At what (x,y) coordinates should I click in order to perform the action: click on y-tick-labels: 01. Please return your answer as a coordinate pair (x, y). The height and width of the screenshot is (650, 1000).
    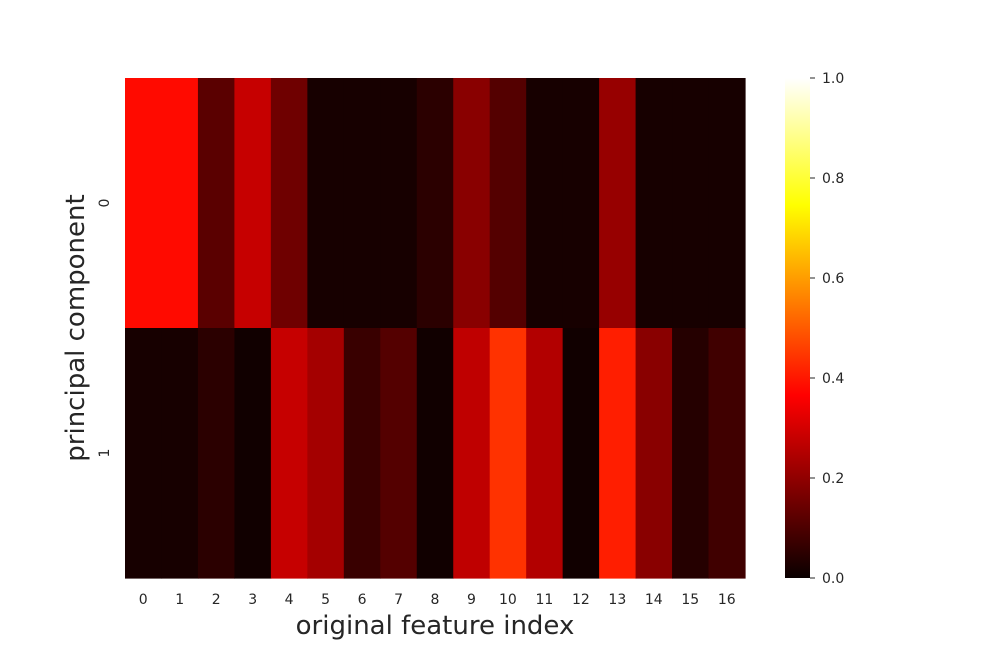
    Looking at the image, I should click on (105, 328).